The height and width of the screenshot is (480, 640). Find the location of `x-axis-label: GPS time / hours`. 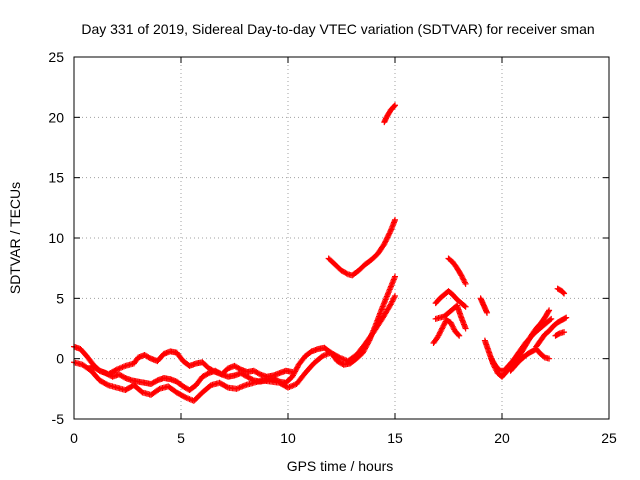

x-axis-label: GPS time / hours is located at coordinates (340, 466).